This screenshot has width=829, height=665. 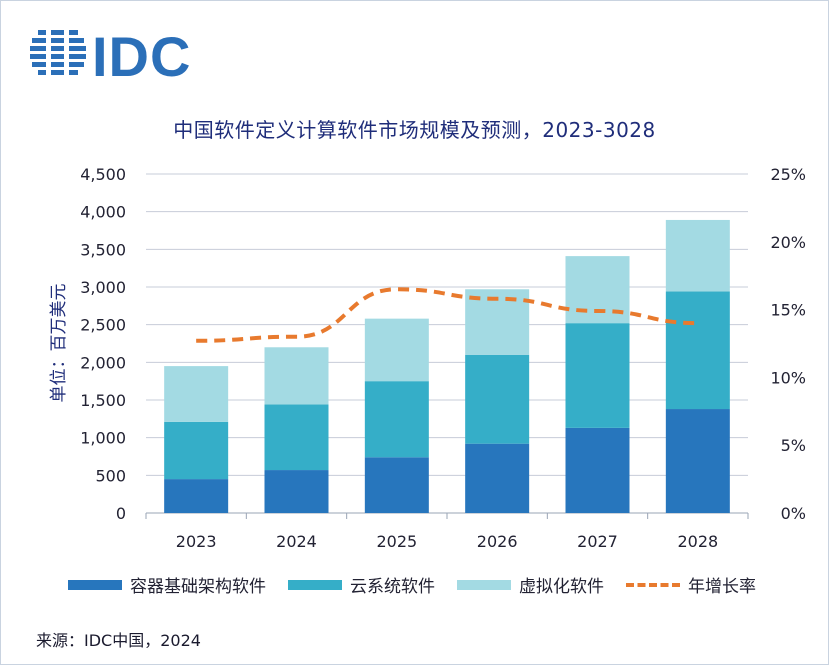 What do you see at coordinates (597, 541) in the screenshot?
I see `x-tick-label: 2027` at bounding box center [597, 541].